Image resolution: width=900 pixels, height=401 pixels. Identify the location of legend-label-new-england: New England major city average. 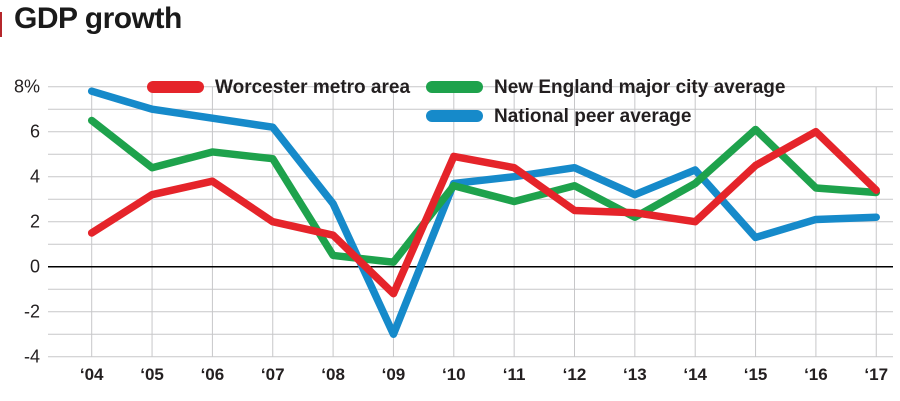
(640, 87).